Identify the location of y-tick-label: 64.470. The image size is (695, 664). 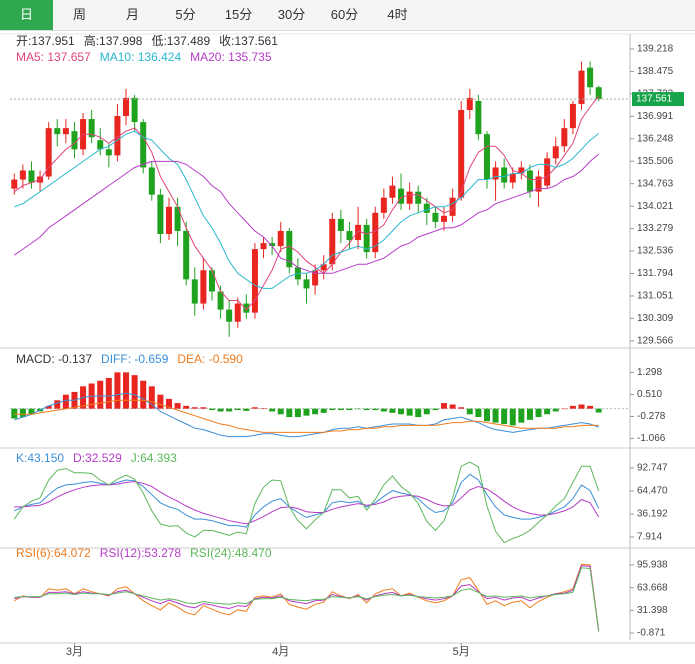
(652, 491).